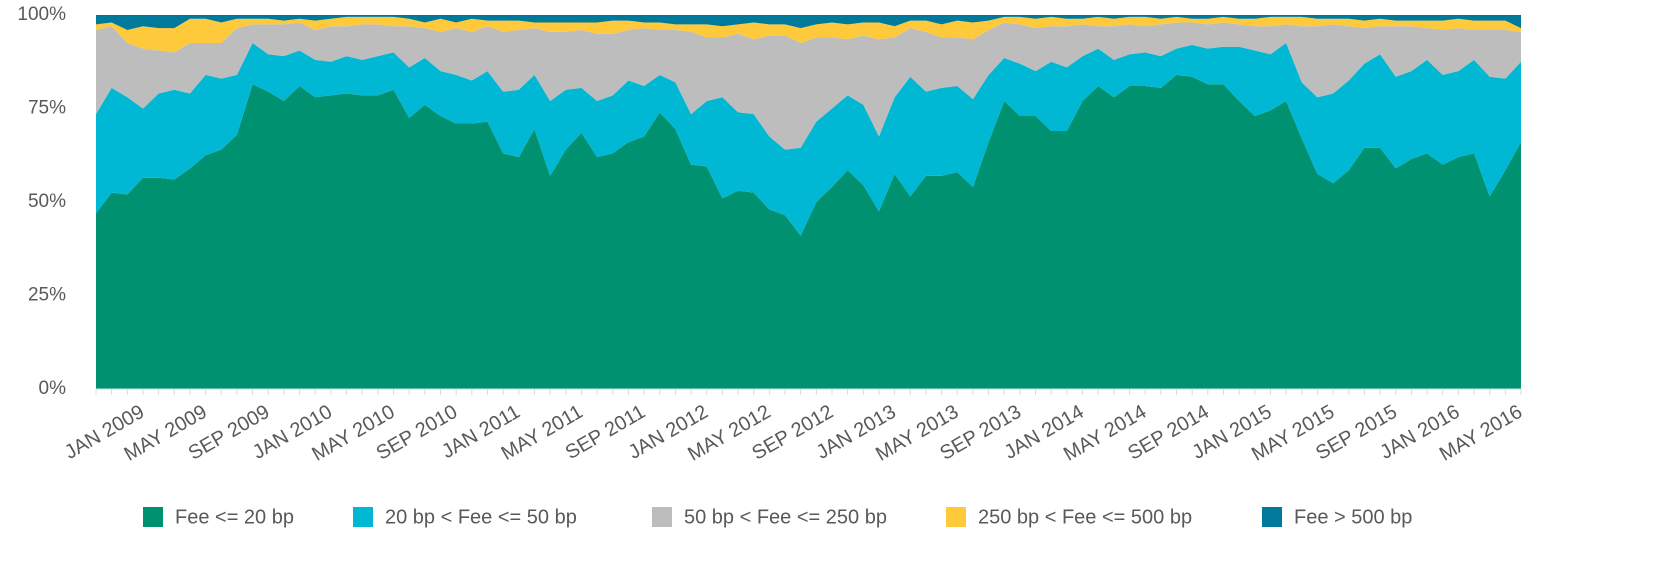 The image size is (1666, 565). I want to click on y-tick-label: 100%, so click(41, 14).